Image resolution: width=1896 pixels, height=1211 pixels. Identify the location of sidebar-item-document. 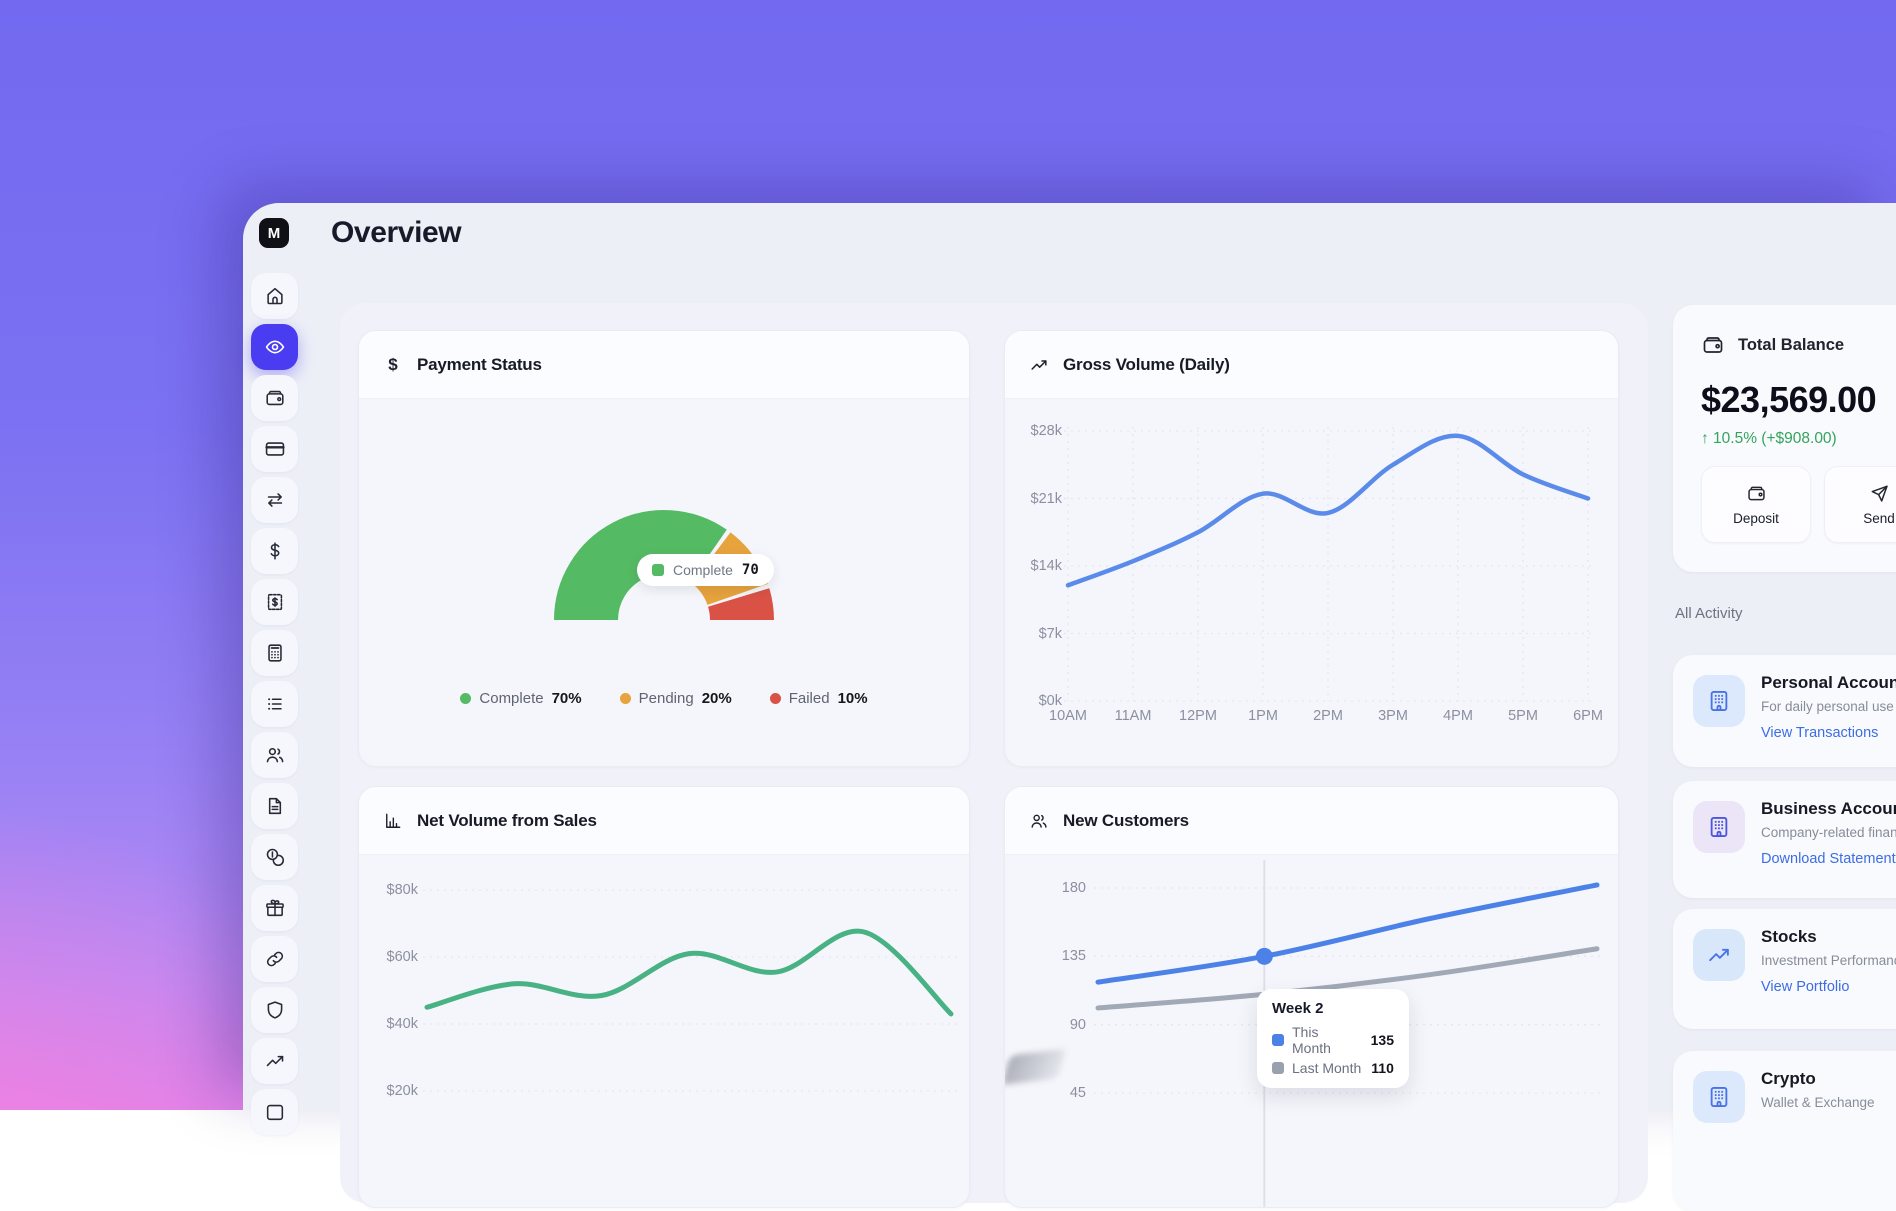
(274, 806).